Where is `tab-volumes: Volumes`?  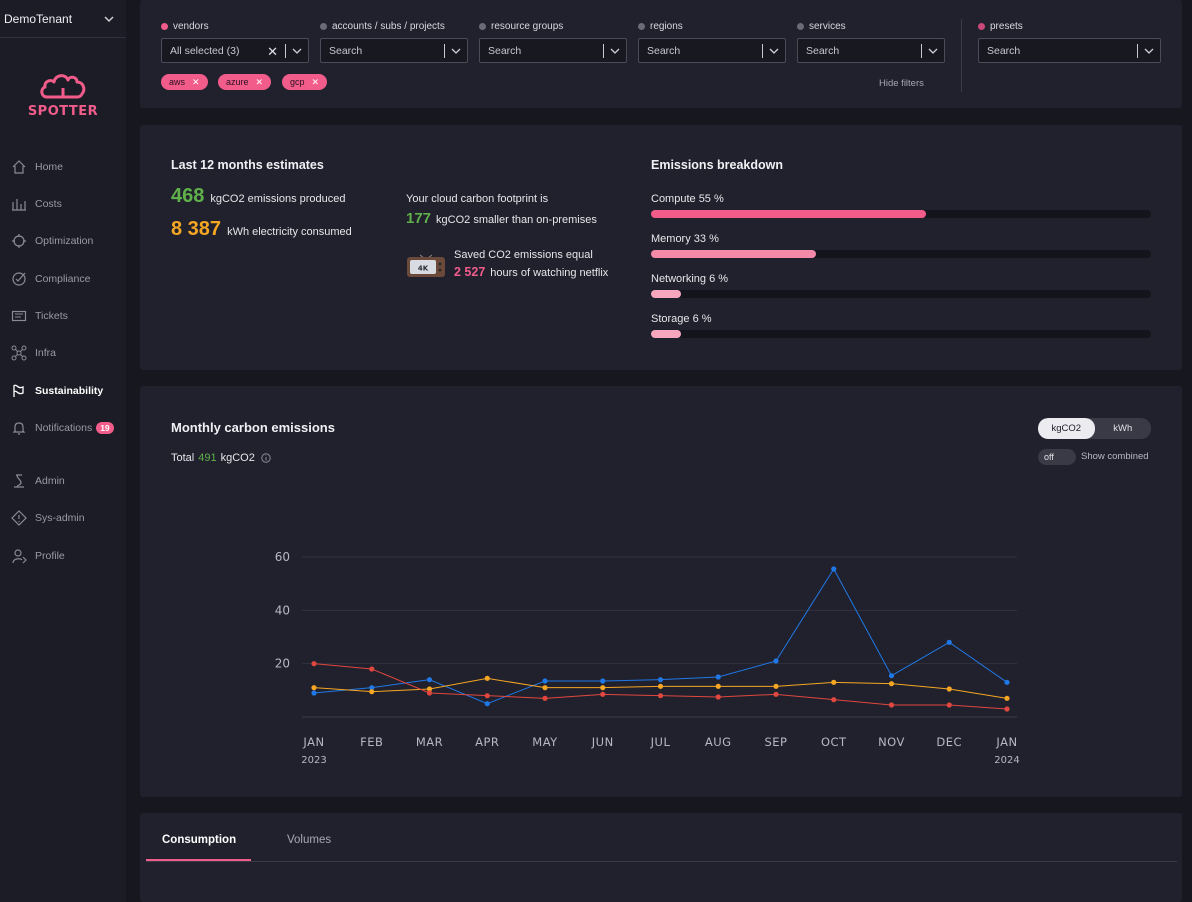
tab-volumes: Volumes is located at coordinates (309, 840).